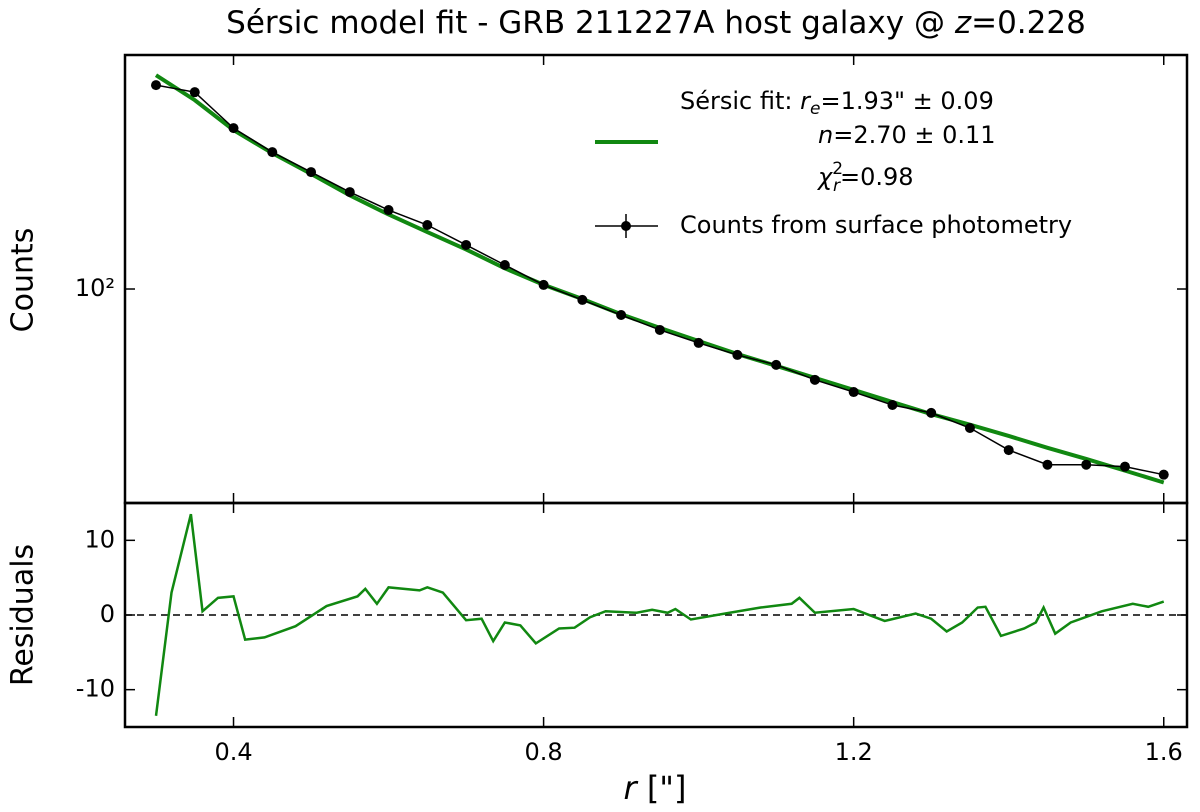 Image resolution: width=1200 pixels, height=812 pixels. I want to click on y-tick-label: 10, so click(99, 539).